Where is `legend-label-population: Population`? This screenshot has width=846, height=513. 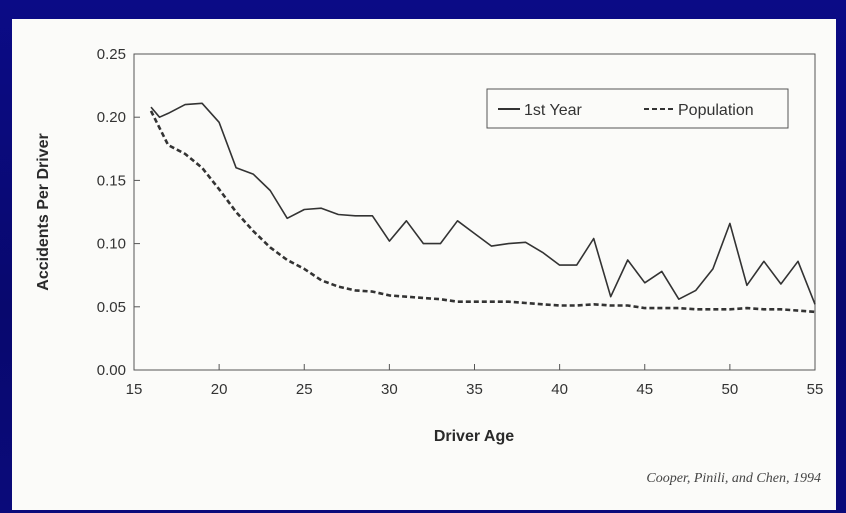
legend-label-population: Population is located at coordinates (716, 110).